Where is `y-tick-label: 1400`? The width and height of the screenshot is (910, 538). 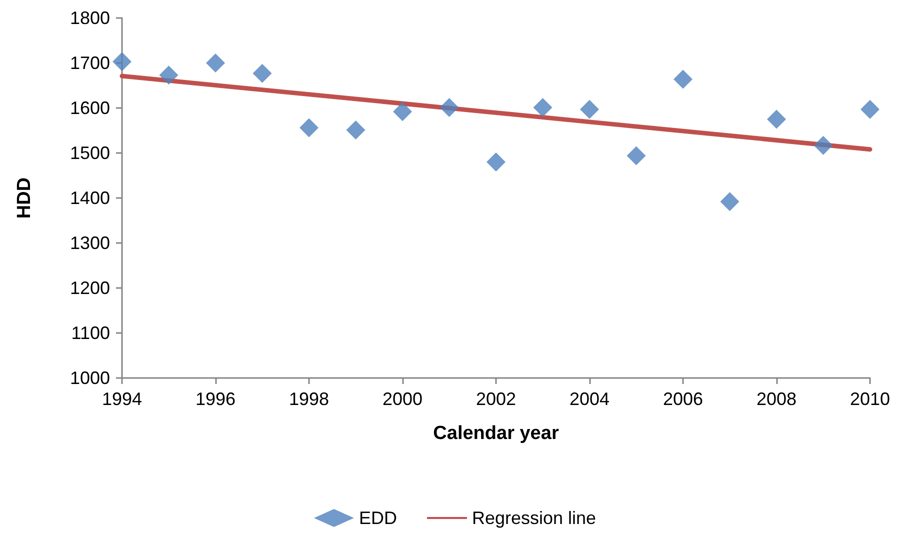 y-tick-label: 1400 is located at coordinates (90, 198).